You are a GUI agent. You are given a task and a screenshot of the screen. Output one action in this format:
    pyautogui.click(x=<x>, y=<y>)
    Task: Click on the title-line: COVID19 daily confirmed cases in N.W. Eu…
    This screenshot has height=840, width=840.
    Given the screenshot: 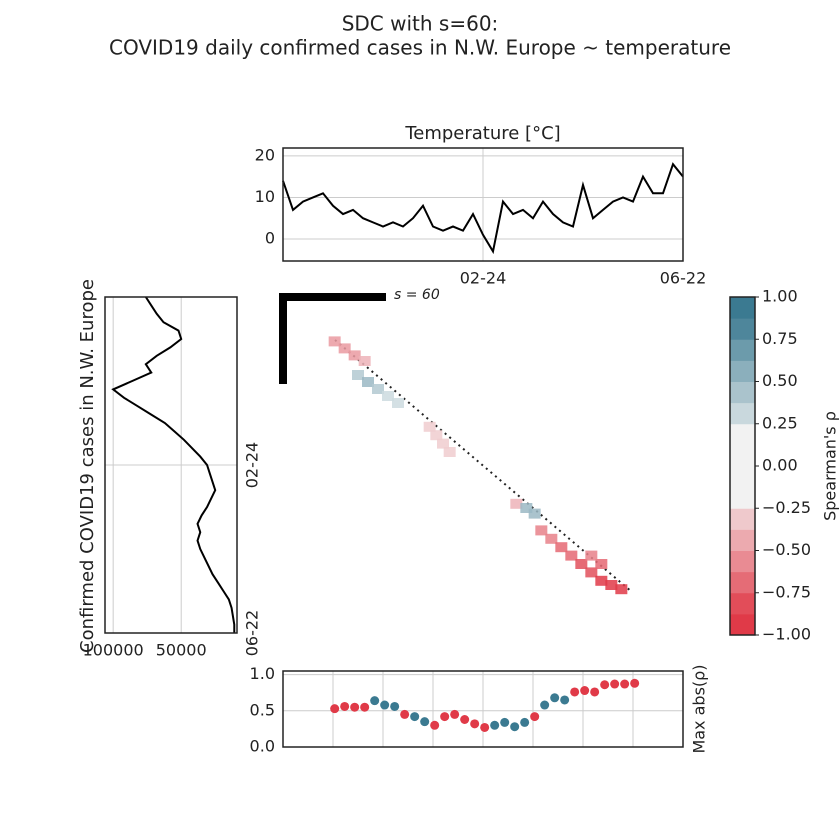 What is the action you would take?
    pyautogui.click(x=420, y=48)
    